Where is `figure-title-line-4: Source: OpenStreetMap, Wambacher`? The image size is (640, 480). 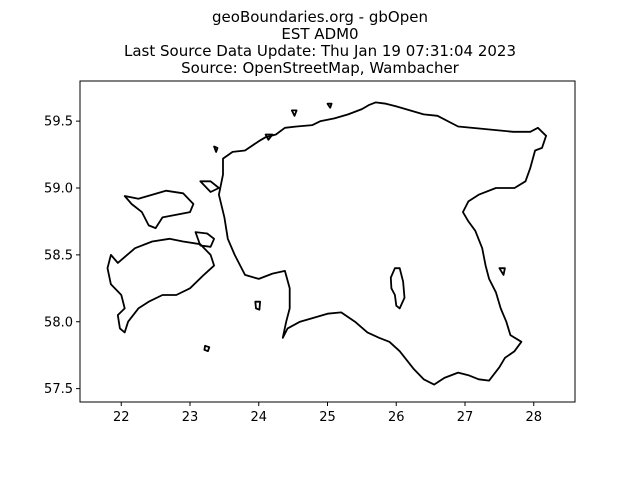
figure-title-line-4: Source: OpenStreetMap, Wambacher is located at coordinates (320, 68).